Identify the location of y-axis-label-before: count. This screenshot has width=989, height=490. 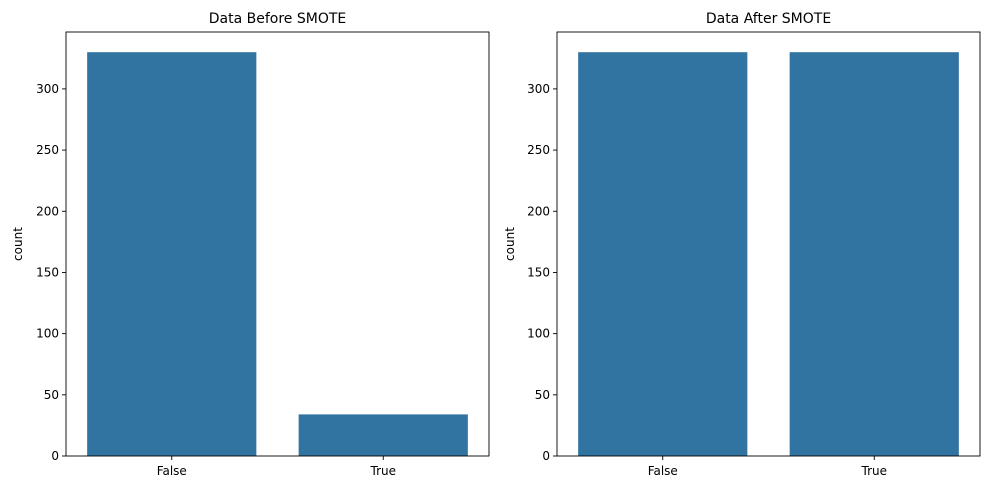
(18, 244).